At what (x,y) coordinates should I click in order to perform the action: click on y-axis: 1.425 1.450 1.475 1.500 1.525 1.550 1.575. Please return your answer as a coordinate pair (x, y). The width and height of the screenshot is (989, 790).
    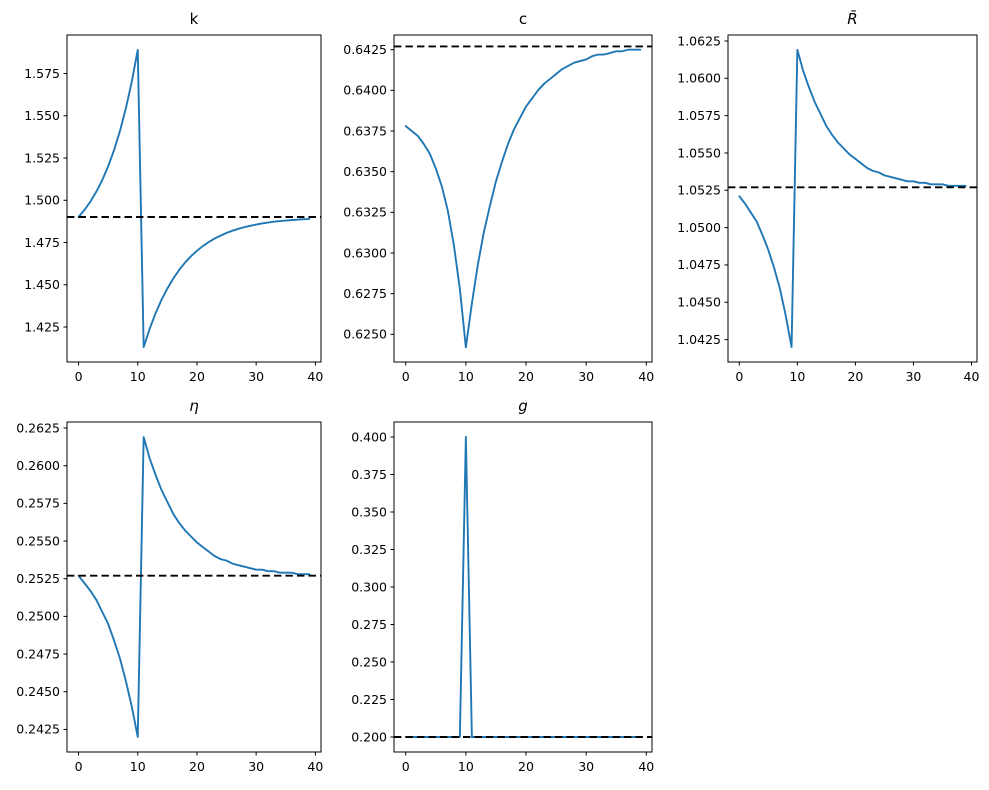
    Looking at the image, I should click on (45, 200).